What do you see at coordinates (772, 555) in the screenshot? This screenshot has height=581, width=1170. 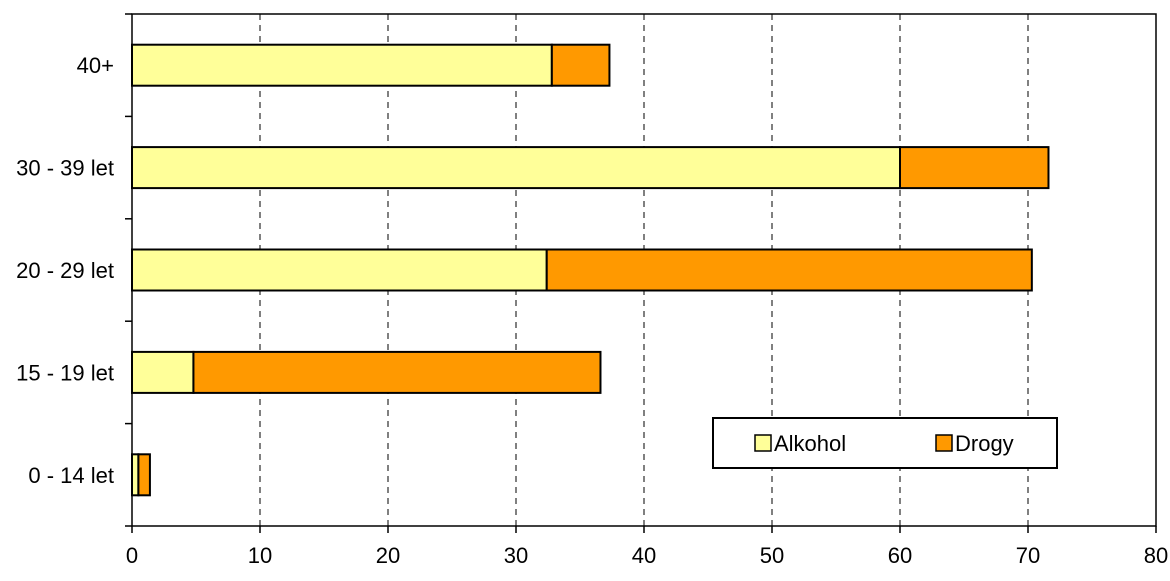 I see `x-tick-label: 50` at bounding box center [772, 555].